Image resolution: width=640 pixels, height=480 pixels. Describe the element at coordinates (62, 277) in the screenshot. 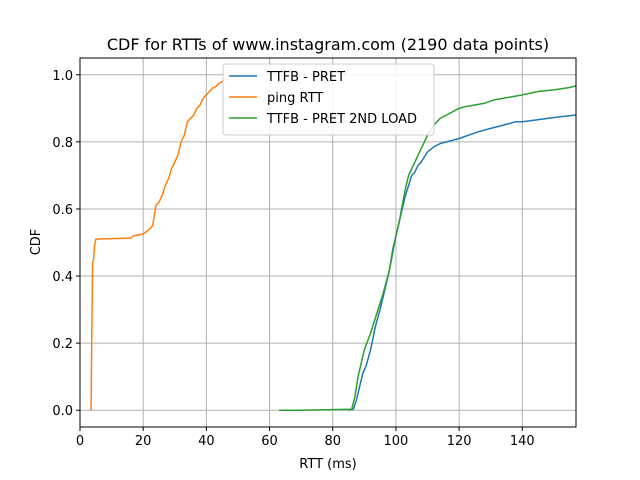

I see `y-tick-label: 0.4` at that location.